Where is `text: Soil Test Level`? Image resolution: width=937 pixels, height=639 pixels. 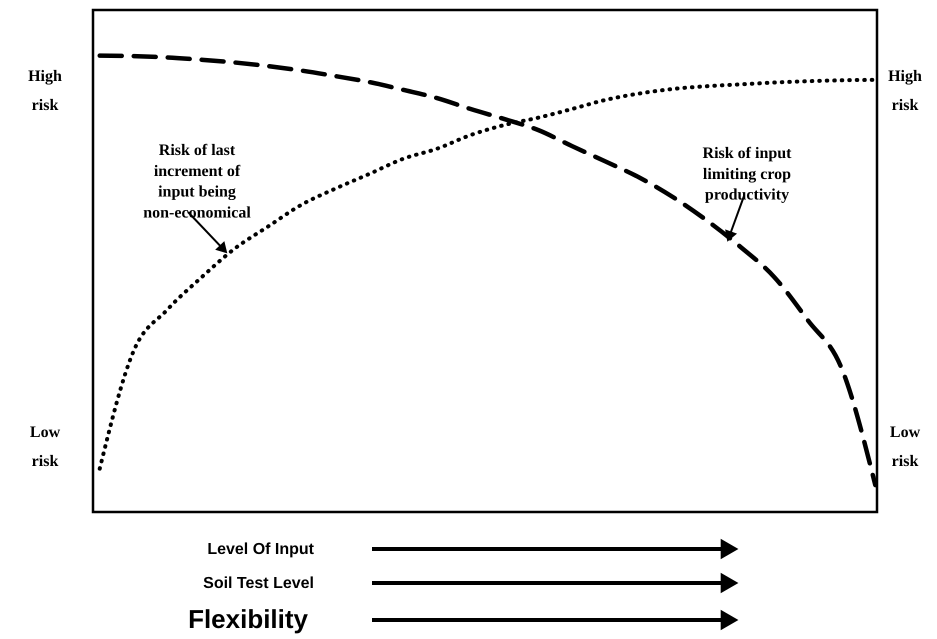 text: Soil Test Level is located at coordinates (258, 583).